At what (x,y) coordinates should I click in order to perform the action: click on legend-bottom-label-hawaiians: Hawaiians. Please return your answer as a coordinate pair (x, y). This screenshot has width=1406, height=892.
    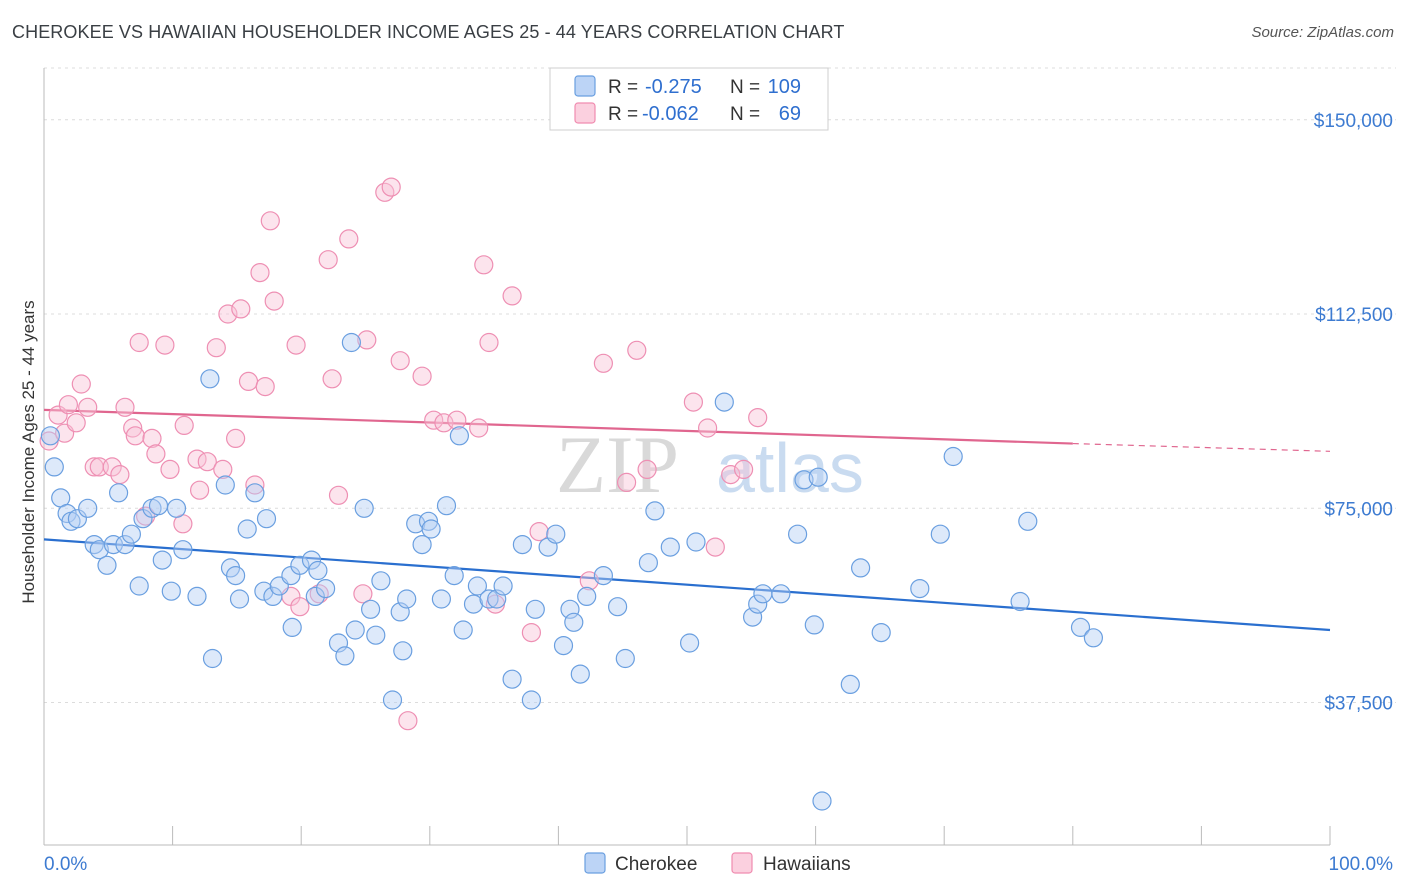
    Looking at the image, I should click on (807, 864).